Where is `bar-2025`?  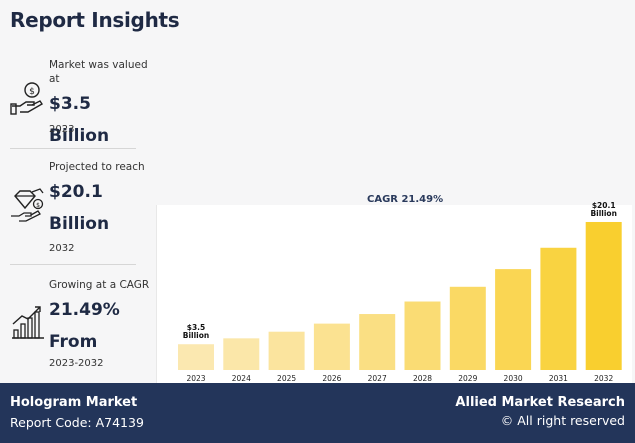 bar-2025 is located at coordinates (286, 350).